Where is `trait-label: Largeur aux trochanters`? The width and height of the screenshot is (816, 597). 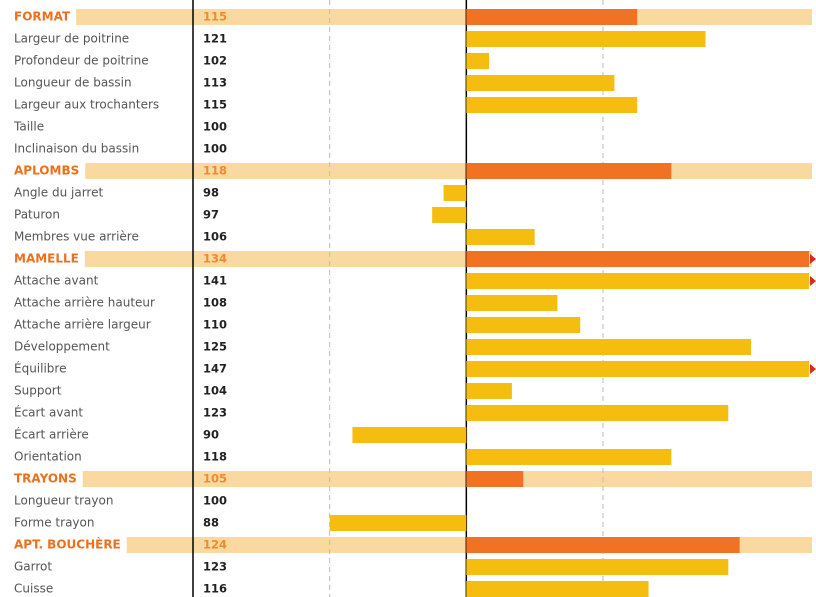 trait-label: Largeur aux trochanters is located at coordinates (86, 105).